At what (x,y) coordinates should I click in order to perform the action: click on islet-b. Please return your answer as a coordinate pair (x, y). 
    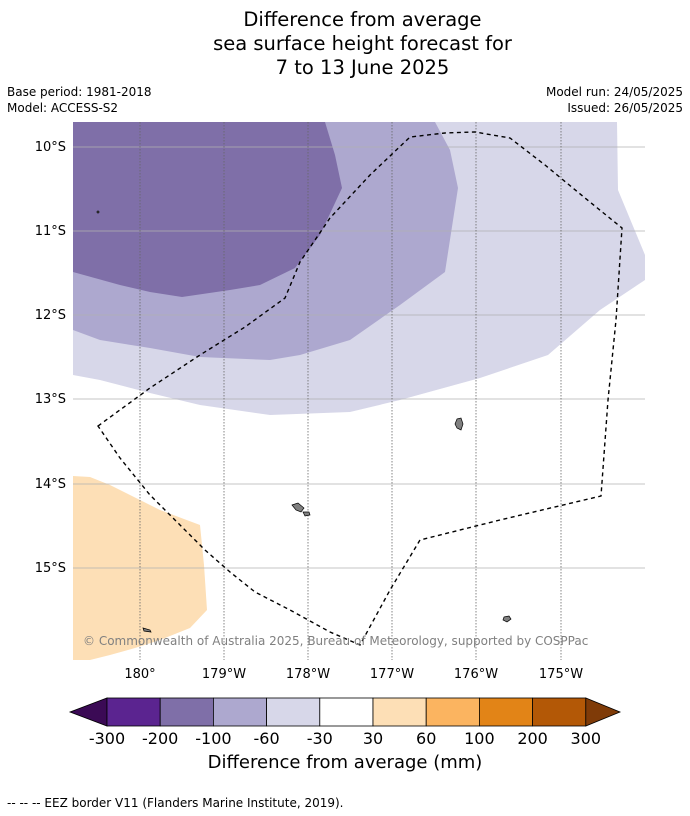
    Looking at the image, I should click on (98, 212).